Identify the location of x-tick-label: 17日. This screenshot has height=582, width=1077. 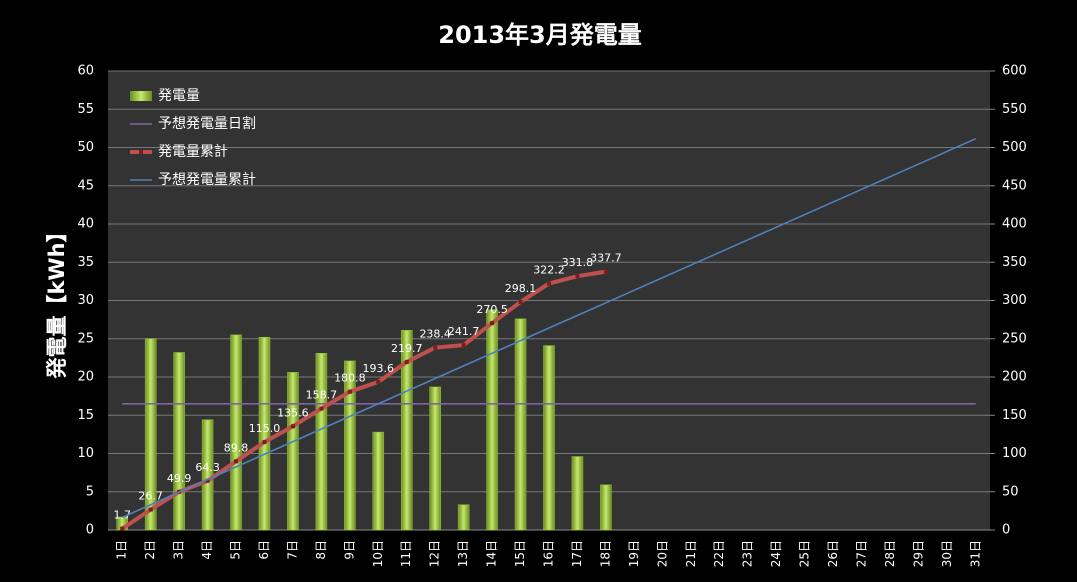
(577, 553).